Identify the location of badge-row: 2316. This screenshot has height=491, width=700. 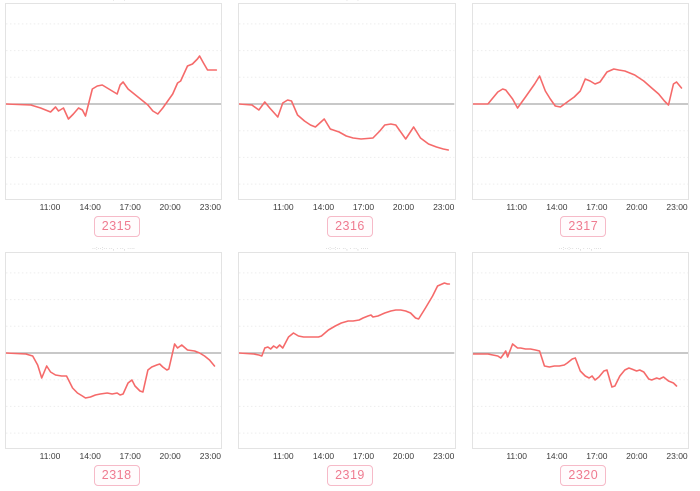
(349, 226).